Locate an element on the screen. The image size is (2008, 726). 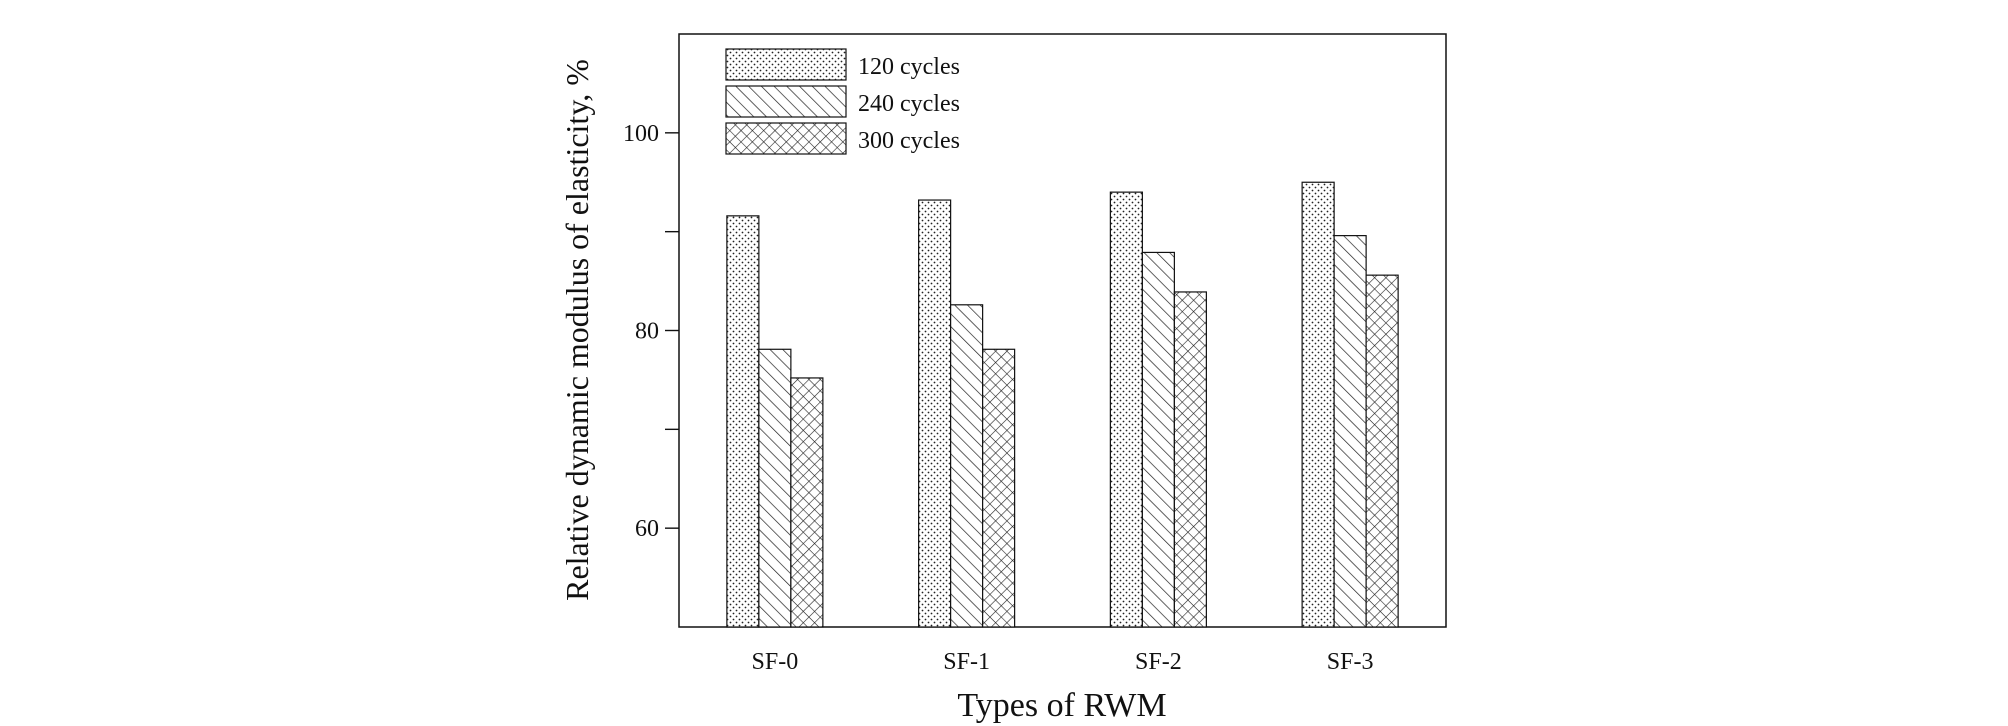
x-tick-label: SF-3 is located at coordinates (1350, 662).